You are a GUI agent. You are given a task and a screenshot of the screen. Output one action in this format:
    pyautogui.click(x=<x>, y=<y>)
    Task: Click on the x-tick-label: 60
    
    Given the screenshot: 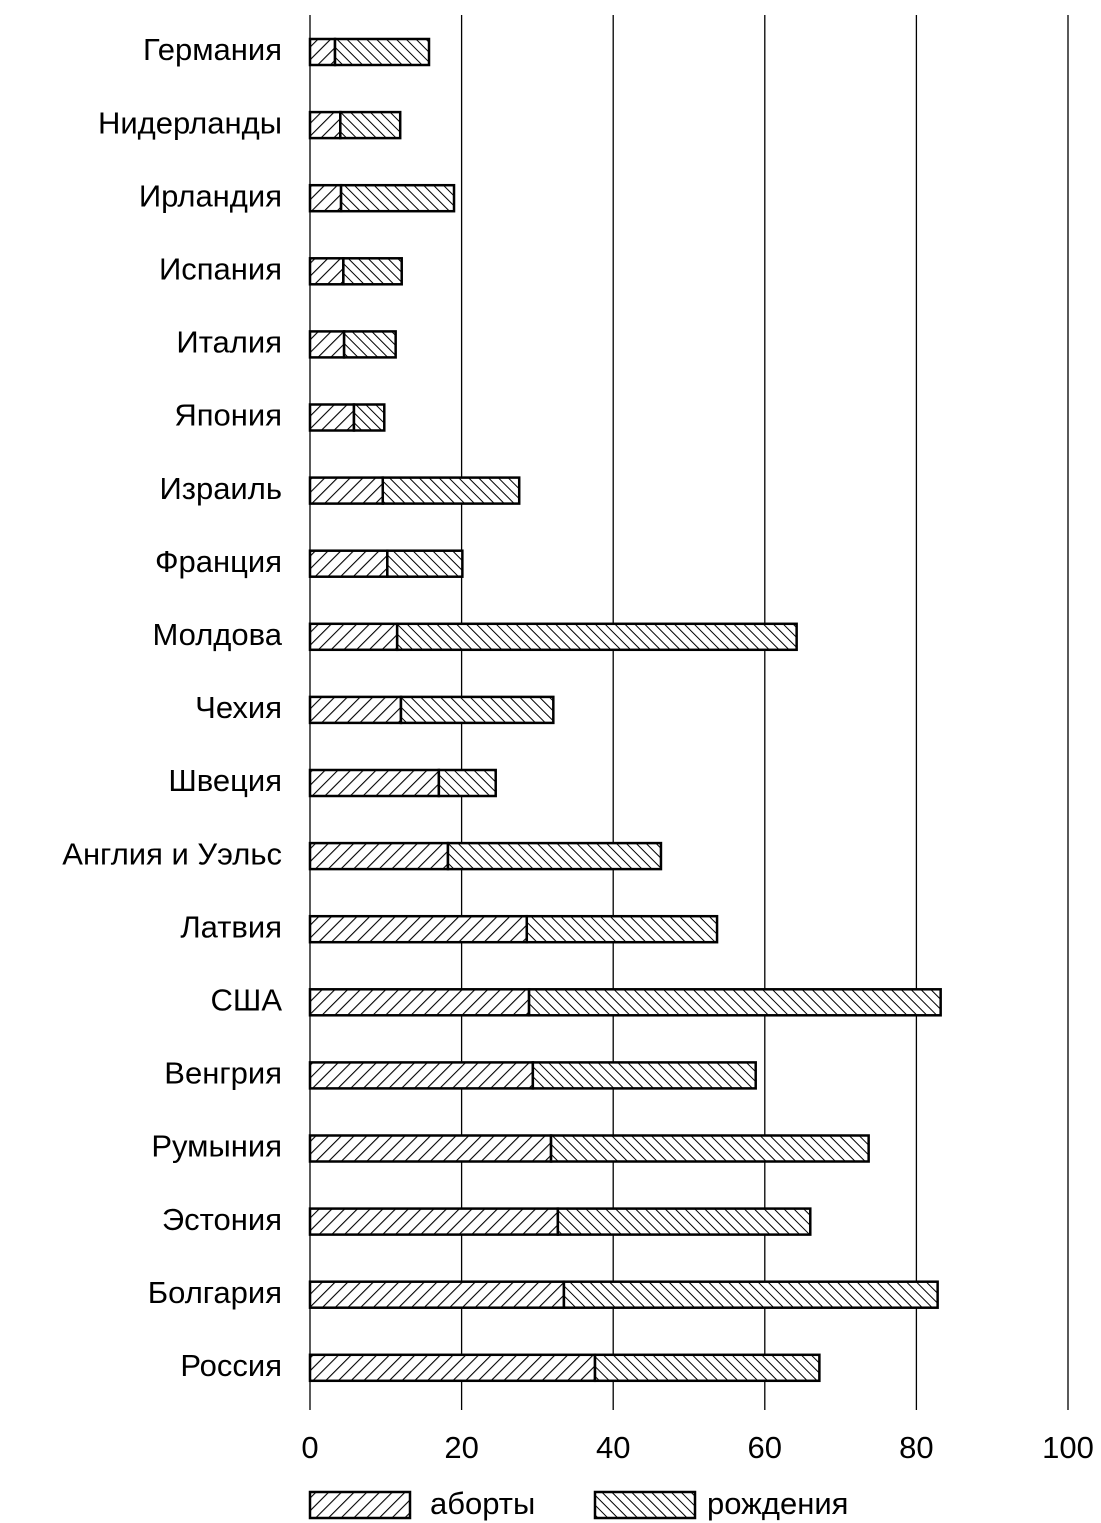 What is the action you would take?
    pyautogui.click(x=765, y=1447)
    